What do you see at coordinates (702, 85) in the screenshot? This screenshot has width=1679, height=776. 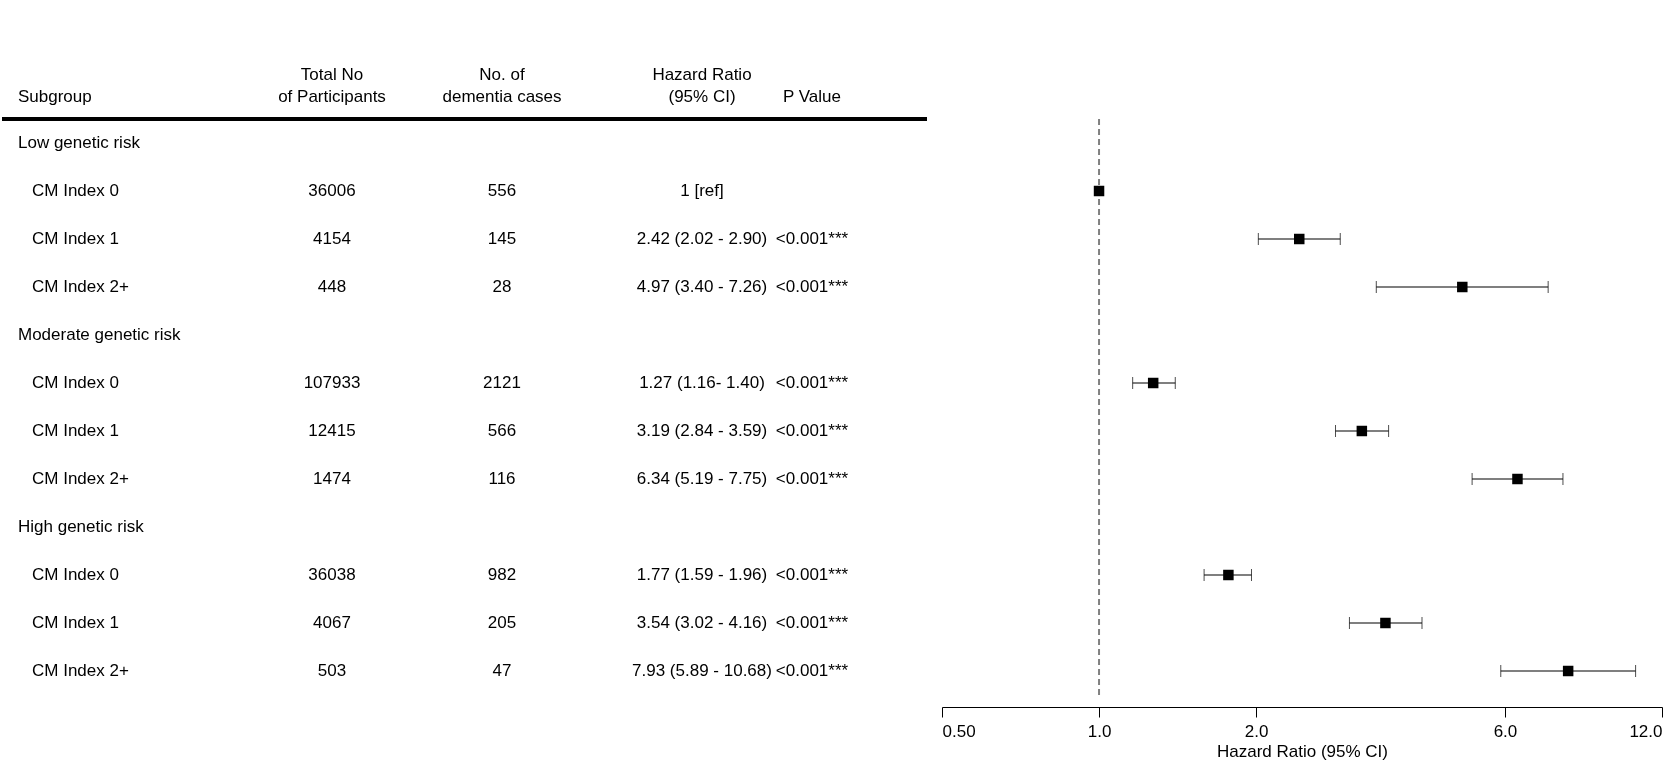 I see `category-label: Hazard Ratio (95% CI)` at bounding box center [702, 85].